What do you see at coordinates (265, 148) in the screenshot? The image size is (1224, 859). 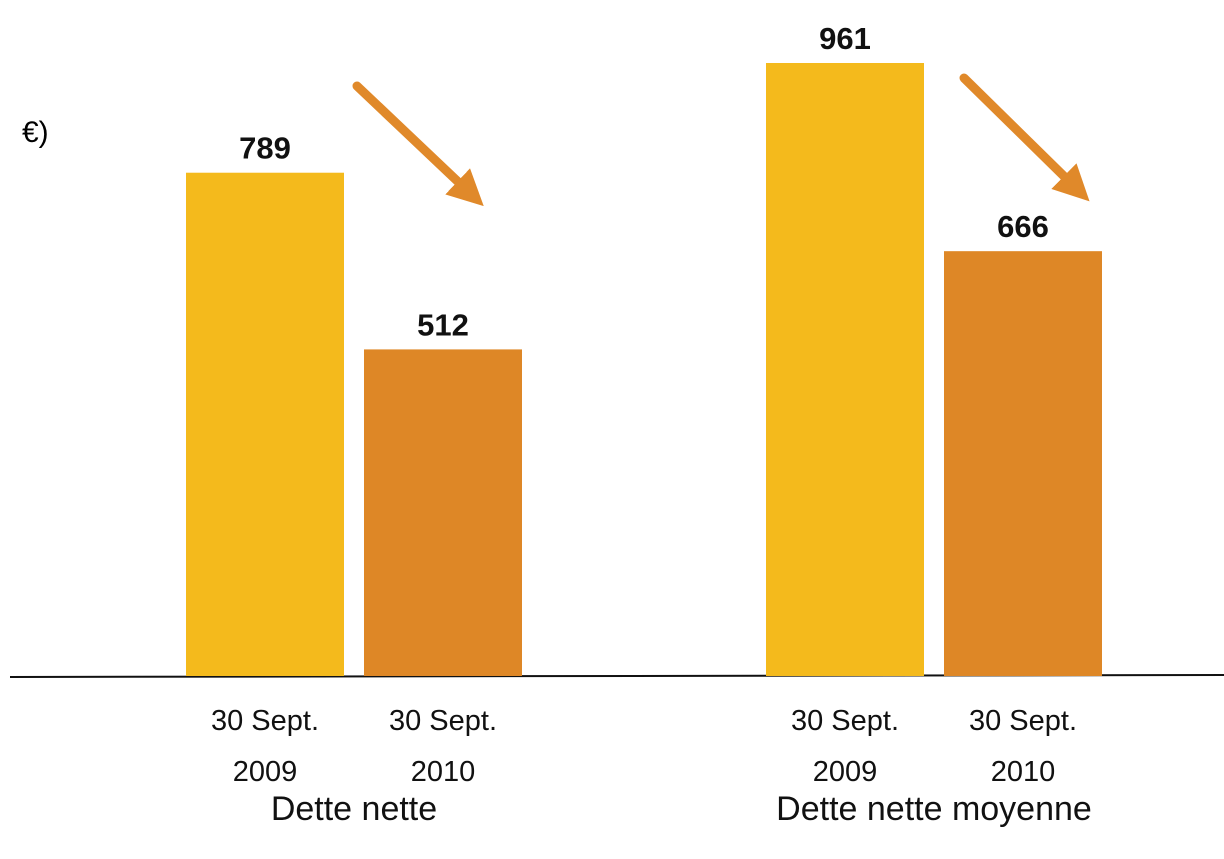 I see `value-label: 789` at bounding box center [265, 148].